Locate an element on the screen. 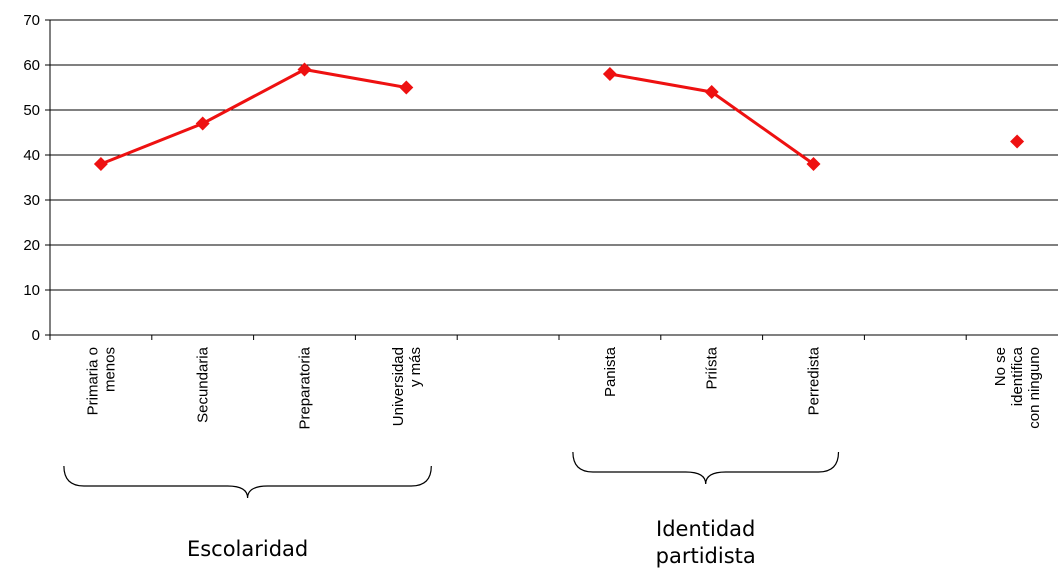 This screenshot has height=573, width=1058. series-line-segment is located at coordinates (253, 117).